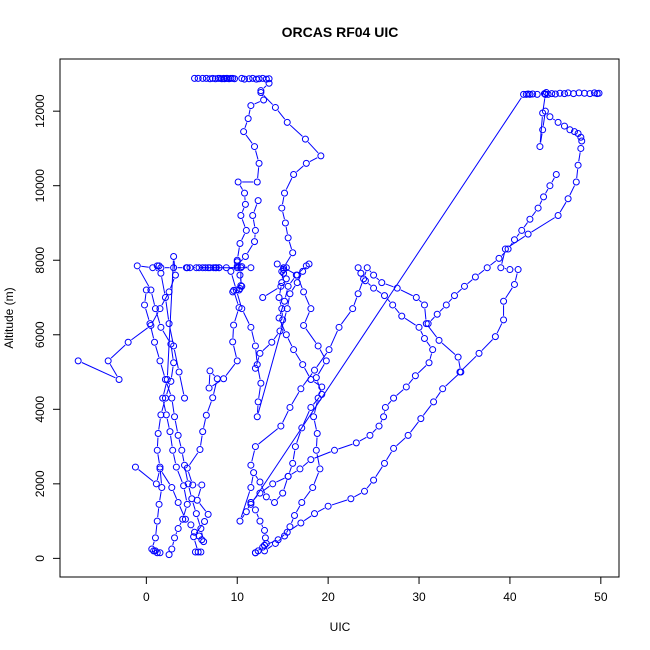 The height and width of the screenshot is (650, 650). I want to click on y-axis: 0 2000 4000 6000 8000 10000 12000, so click(47, 328).